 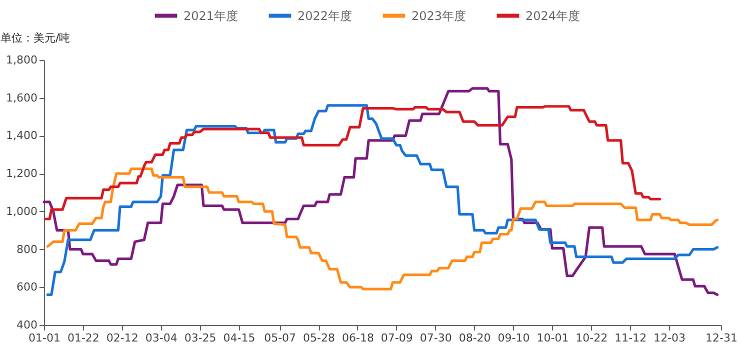 I want to click on y-axis-title: 单位：美元/吨, so click(x=35, y=38).